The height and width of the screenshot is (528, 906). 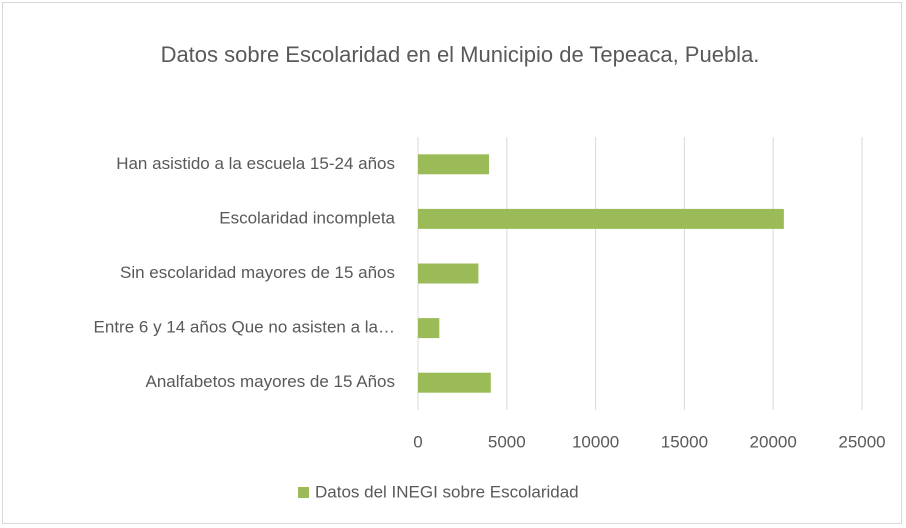 I want to click on y-tick-label: Sin escolaridad mayores de 15 años, so click(x=257, y=272).